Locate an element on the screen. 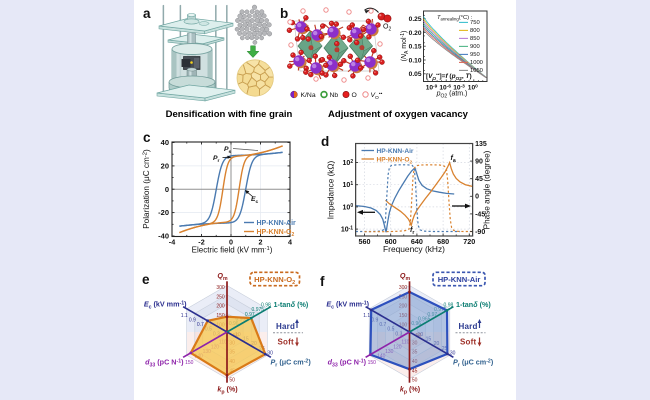 The width and height of the screenshot is (650, 400). svg-text: 950 is located at coordinates (475, 55).